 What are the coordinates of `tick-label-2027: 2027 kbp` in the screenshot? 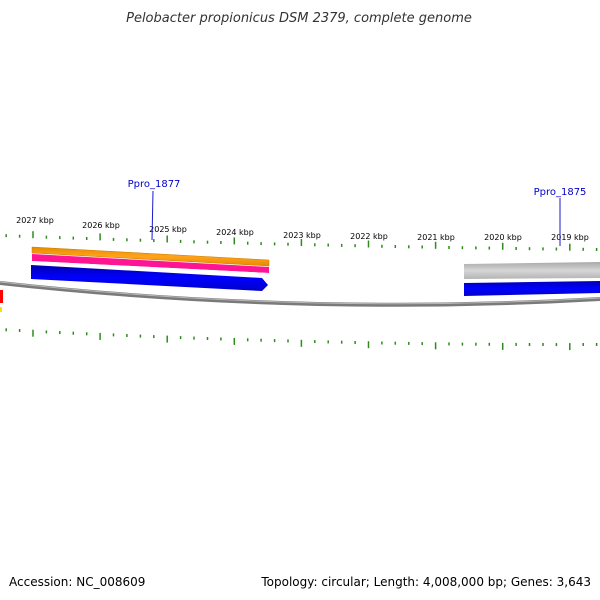 It's located at (35, 220).